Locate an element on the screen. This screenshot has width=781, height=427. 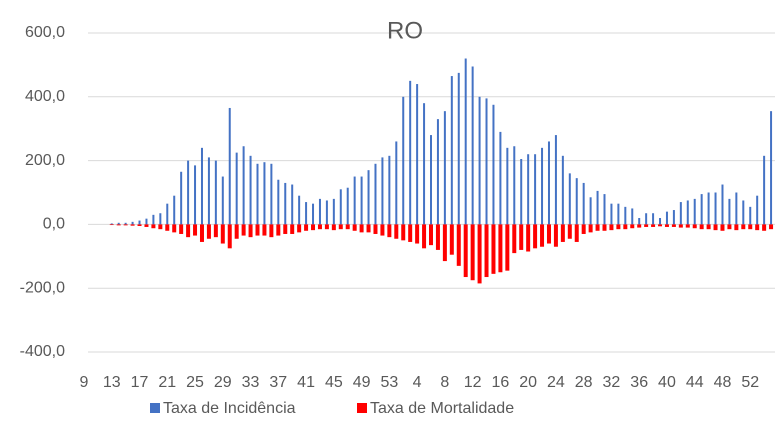
x-tick-label: 24 is located at coordinates (556, 382).